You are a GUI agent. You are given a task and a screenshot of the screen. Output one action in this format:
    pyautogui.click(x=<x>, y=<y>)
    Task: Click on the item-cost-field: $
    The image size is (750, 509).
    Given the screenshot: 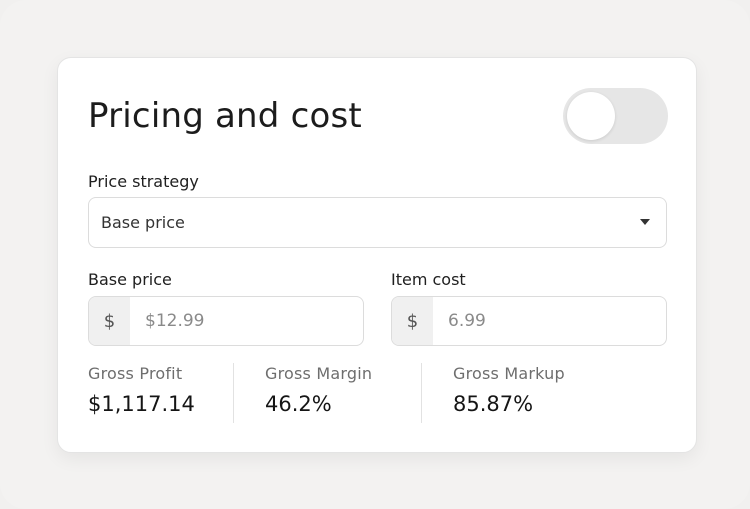 What is the action you would take?
    pyautogui.click(x=529, y=321)
    